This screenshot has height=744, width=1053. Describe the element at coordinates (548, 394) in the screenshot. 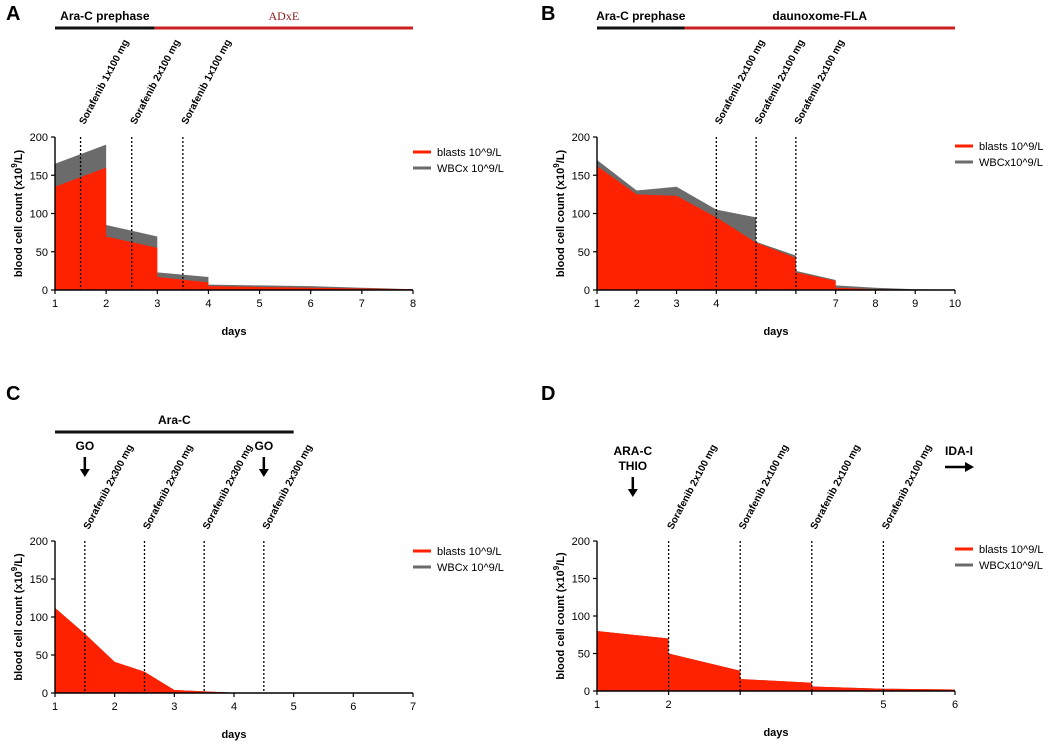

I see `panel-letter: D` at that location.